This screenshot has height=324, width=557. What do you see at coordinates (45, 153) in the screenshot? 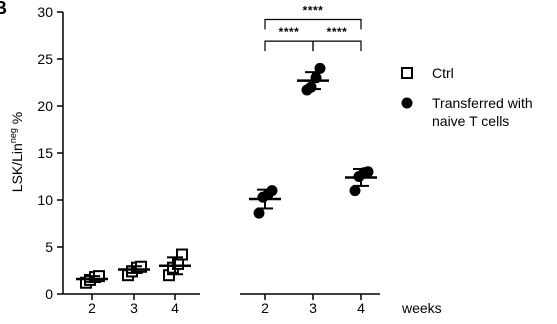
I see `y-tick-label: 15` at bounding box center [45, 153].